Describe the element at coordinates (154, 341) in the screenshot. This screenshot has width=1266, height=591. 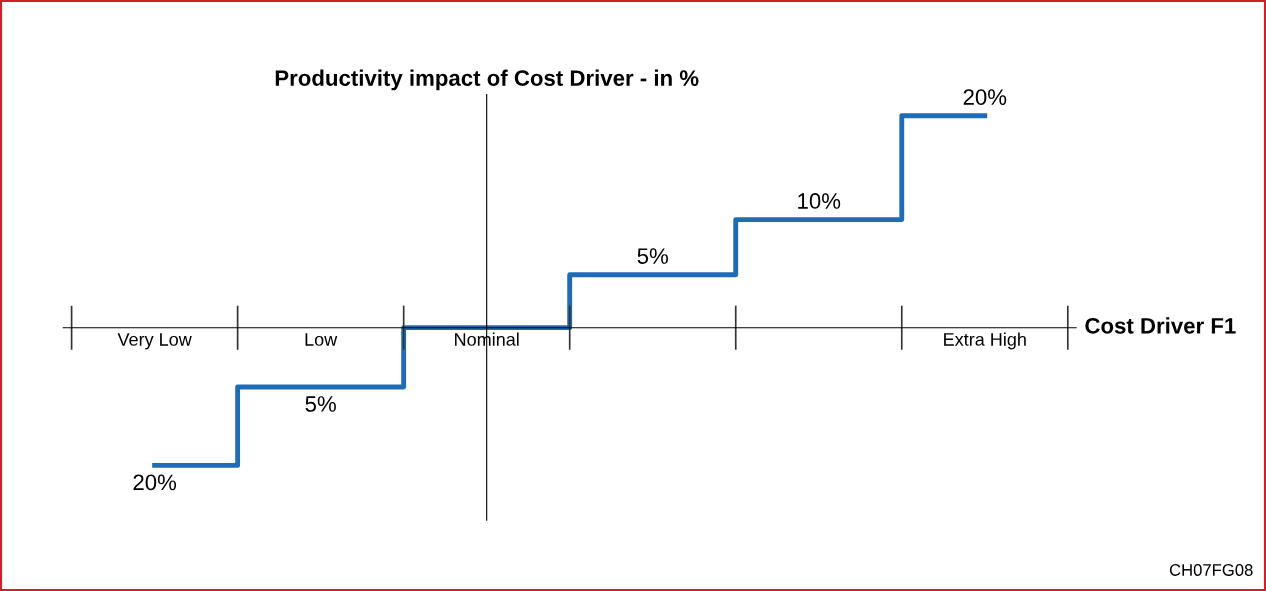
I see `x-tick-label: Very Low` at that location.